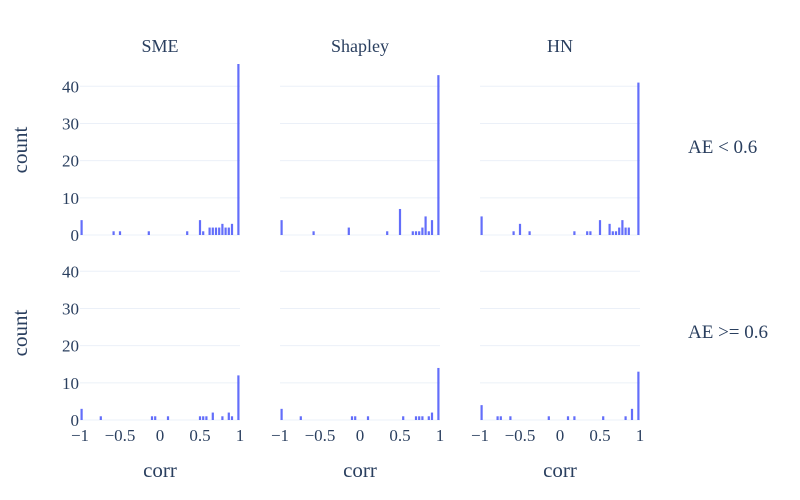 The height and width of the screenshot is (500, 800). What do you see at coordinates (360, 46) in the screenshot?
I see `facet-column-title: Shapley` at bounding box center [360, 46].